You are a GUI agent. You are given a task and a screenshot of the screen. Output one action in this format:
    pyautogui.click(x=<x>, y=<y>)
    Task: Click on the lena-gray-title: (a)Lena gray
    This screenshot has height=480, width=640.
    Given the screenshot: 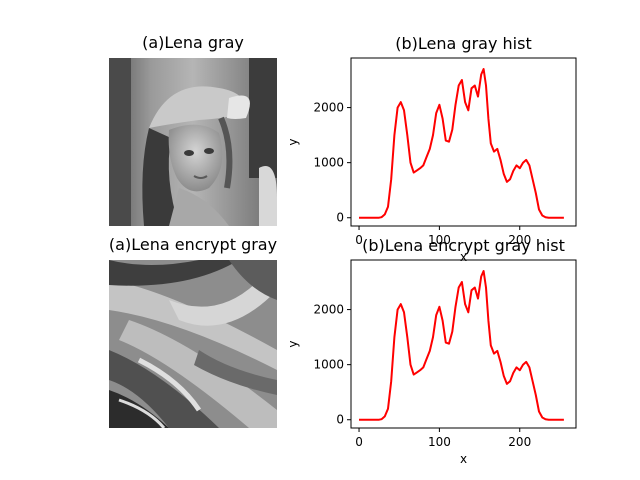 What is the action you would take?
    pyautogui.click(x=193, y=42)
    